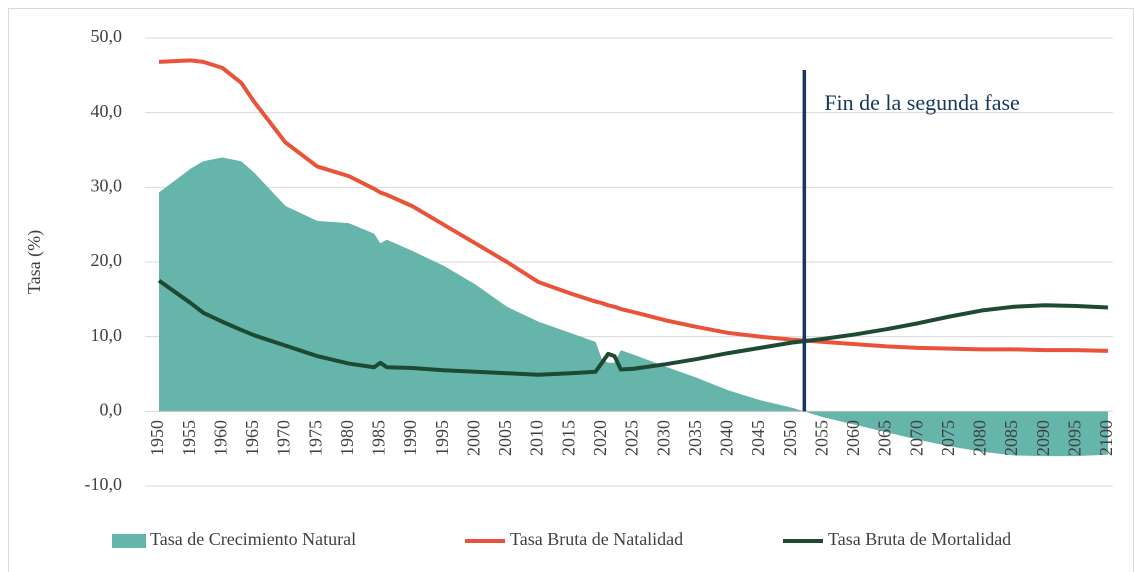 The image size is (1134, 572). I want to click on x-tick-label: 1970, so click(284, 438).